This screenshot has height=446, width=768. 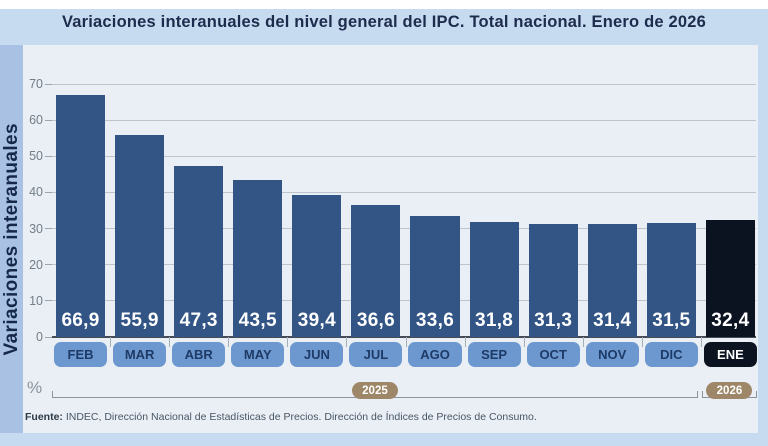 What do you see at coordinates (730, 278) in the screenshot?
I see `bar: 32,4` at bounding box center [730, 278].